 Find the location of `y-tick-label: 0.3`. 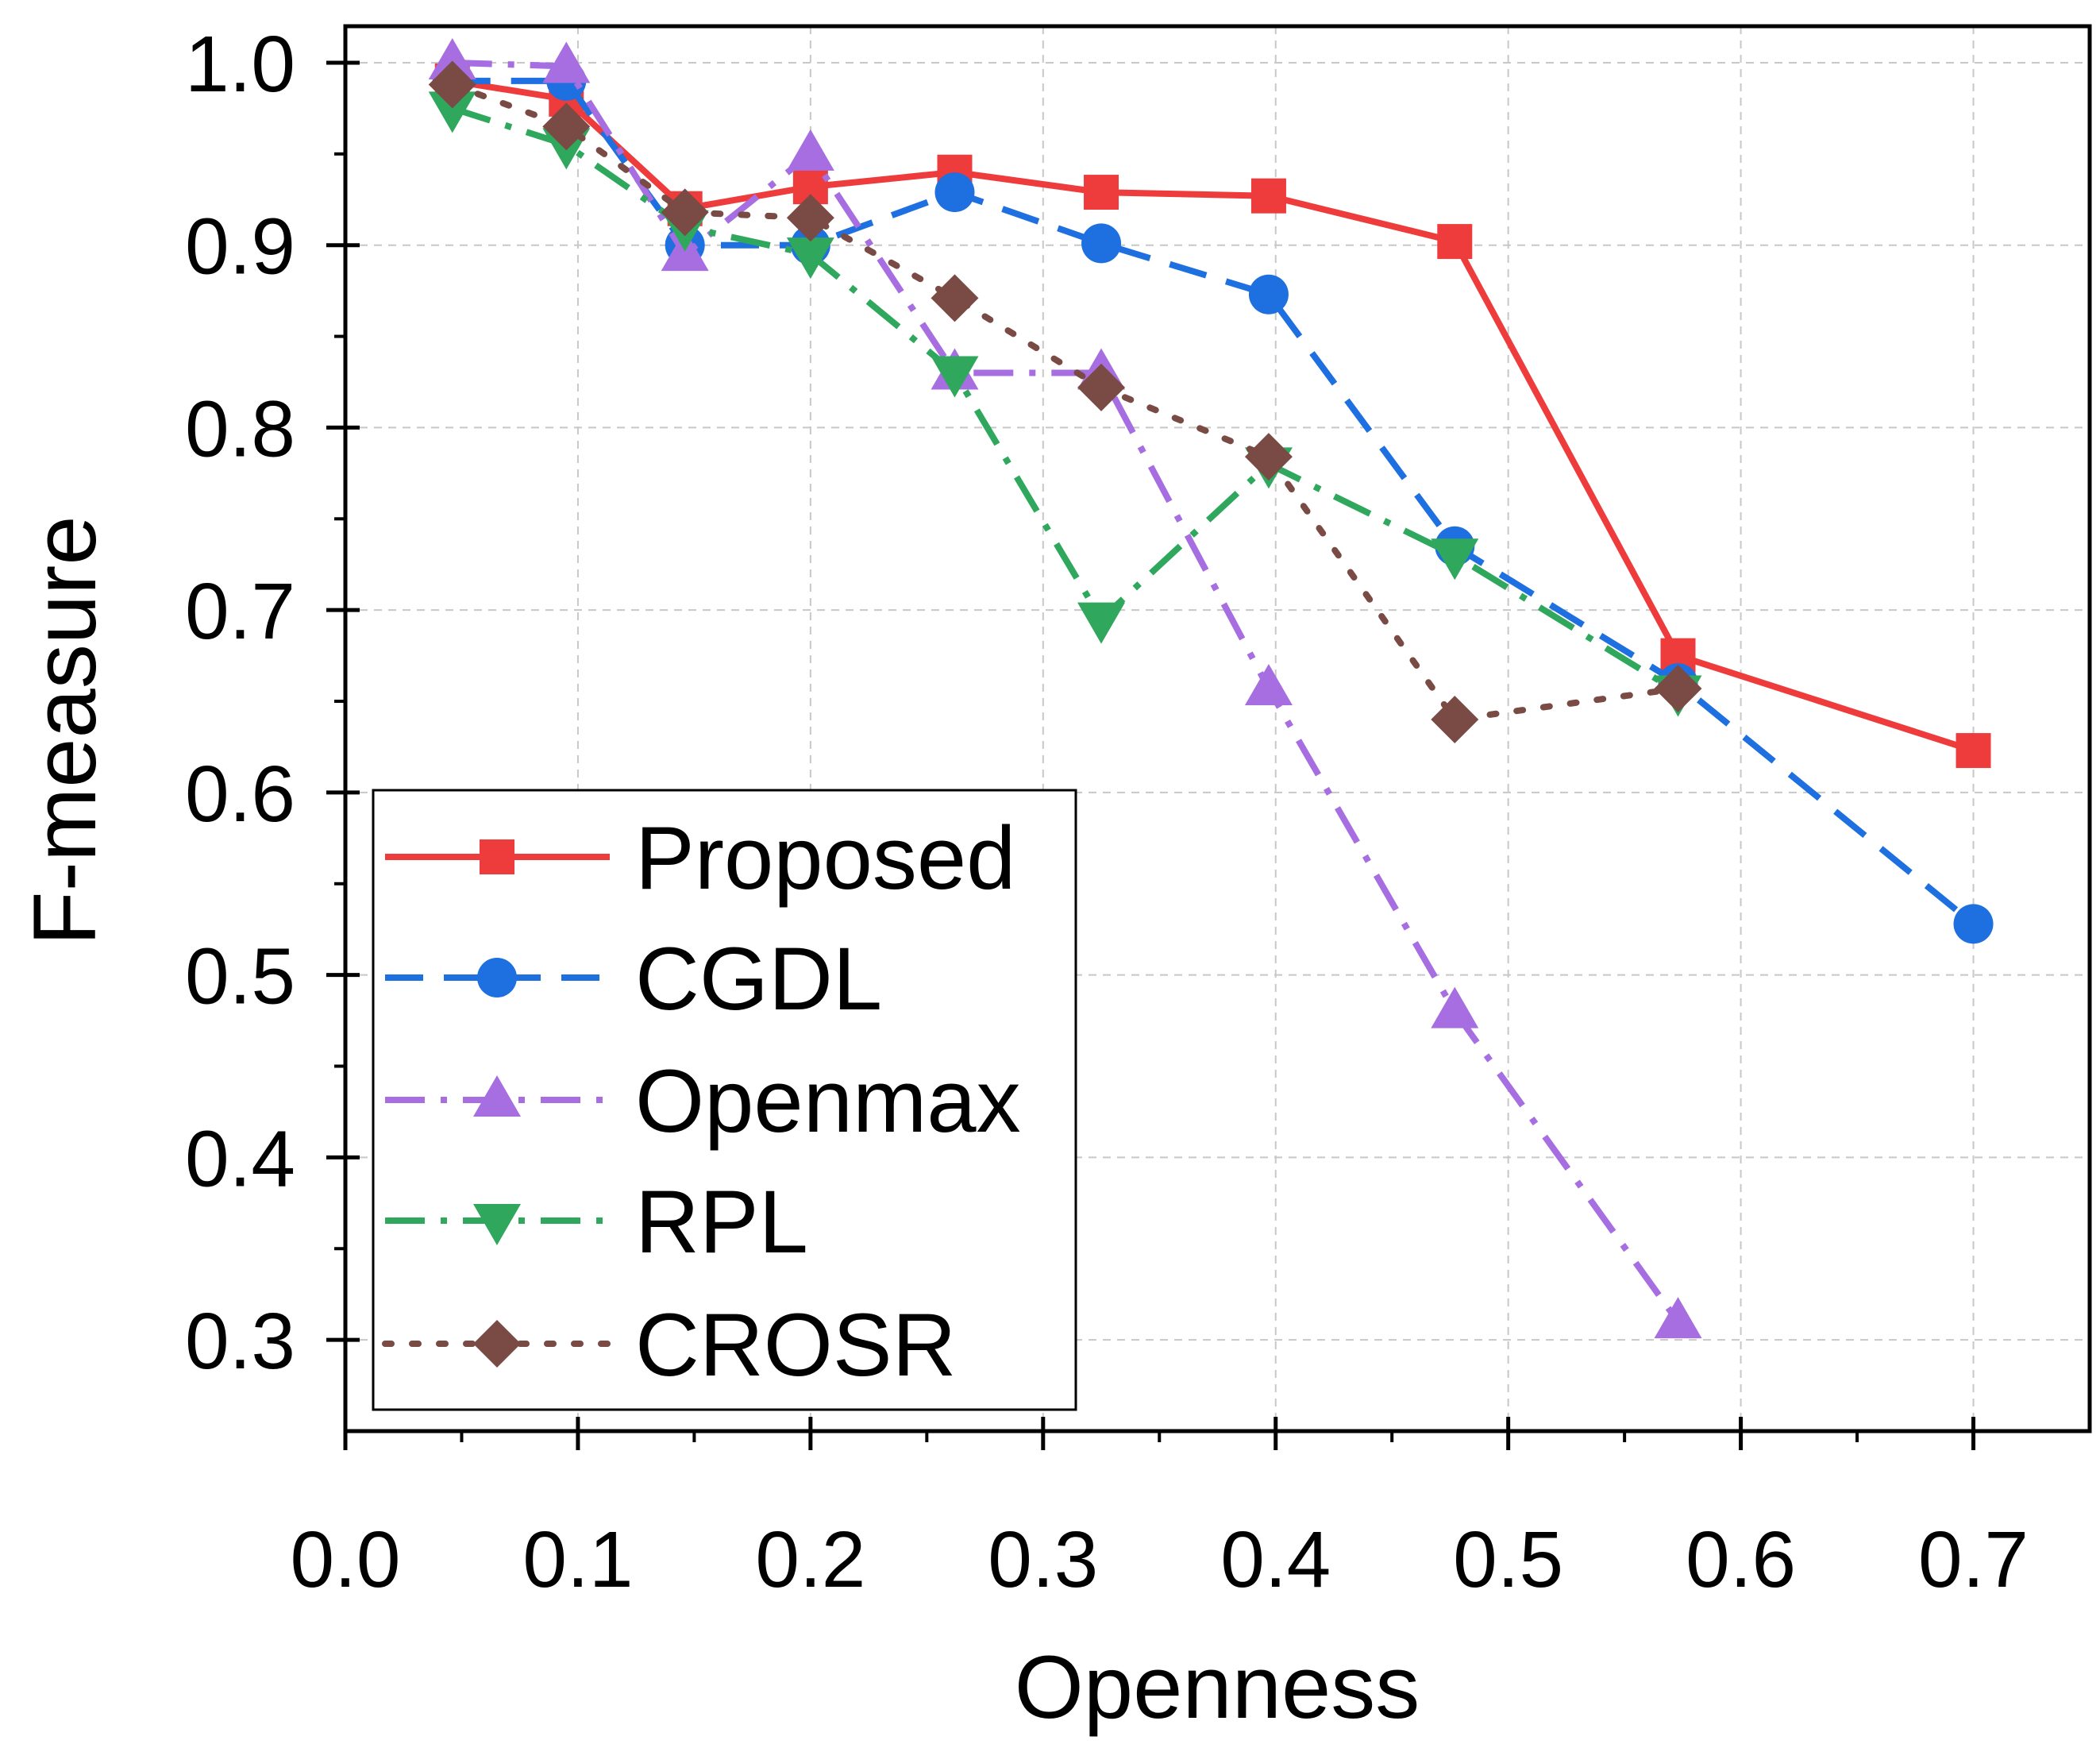

y-tick-label: 0.3 is located at coordinates (240, 1341).